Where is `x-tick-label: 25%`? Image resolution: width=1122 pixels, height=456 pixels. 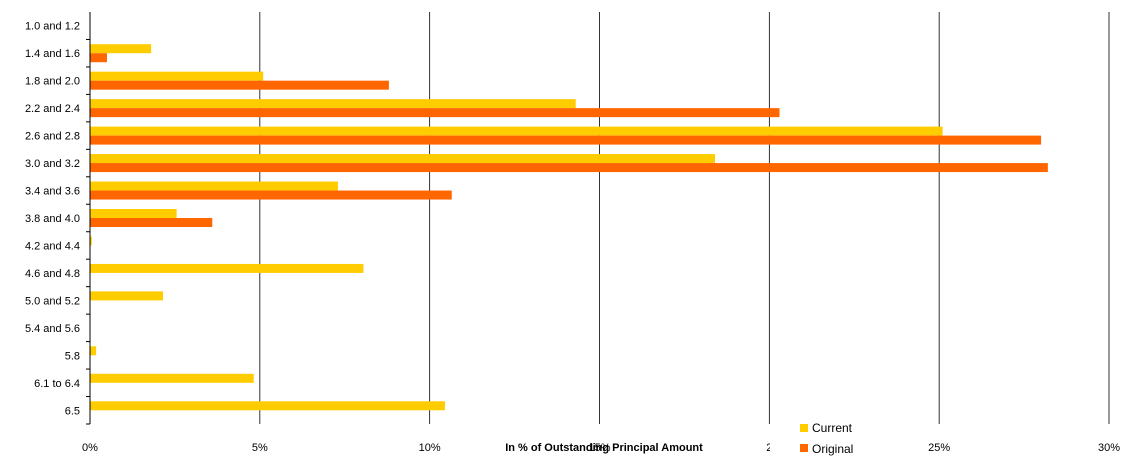
x-tick-label: 25% is located at coordinates (939, 448).